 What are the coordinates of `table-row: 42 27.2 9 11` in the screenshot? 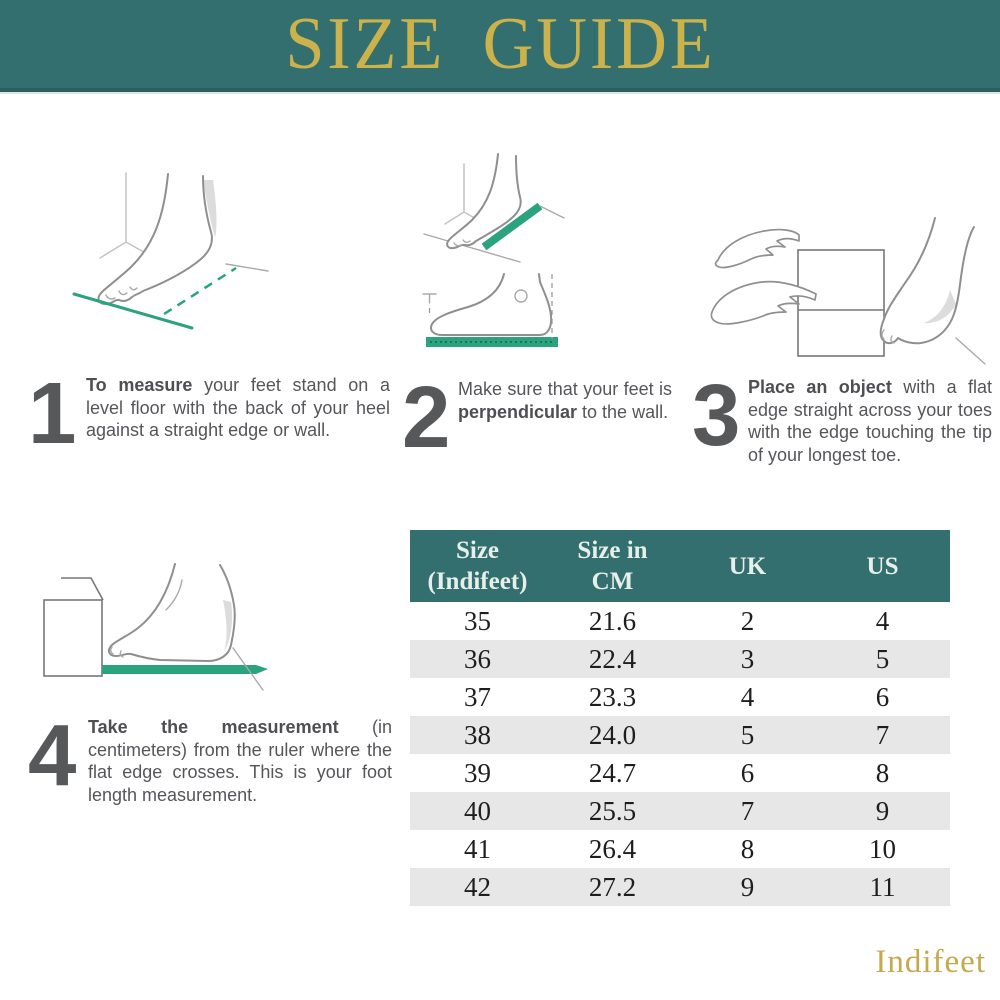 It's located at (680, 887).